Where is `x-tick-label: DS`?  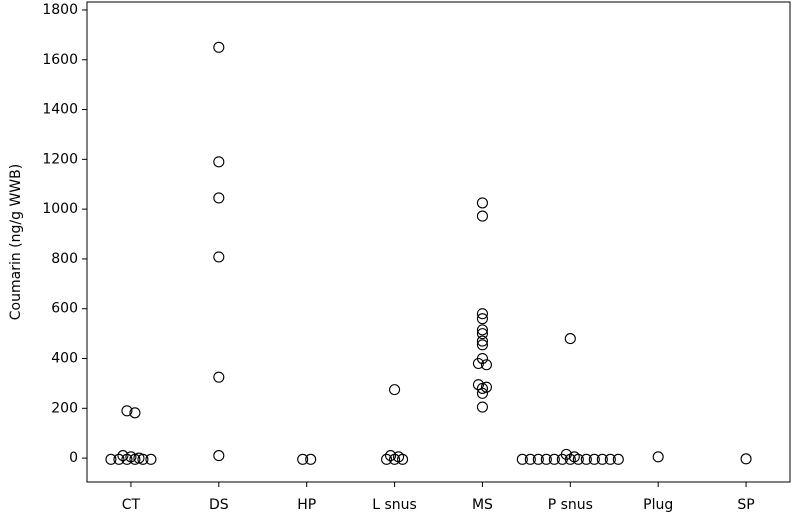
x-tick-label: DS is located at coordinates (219, 505).